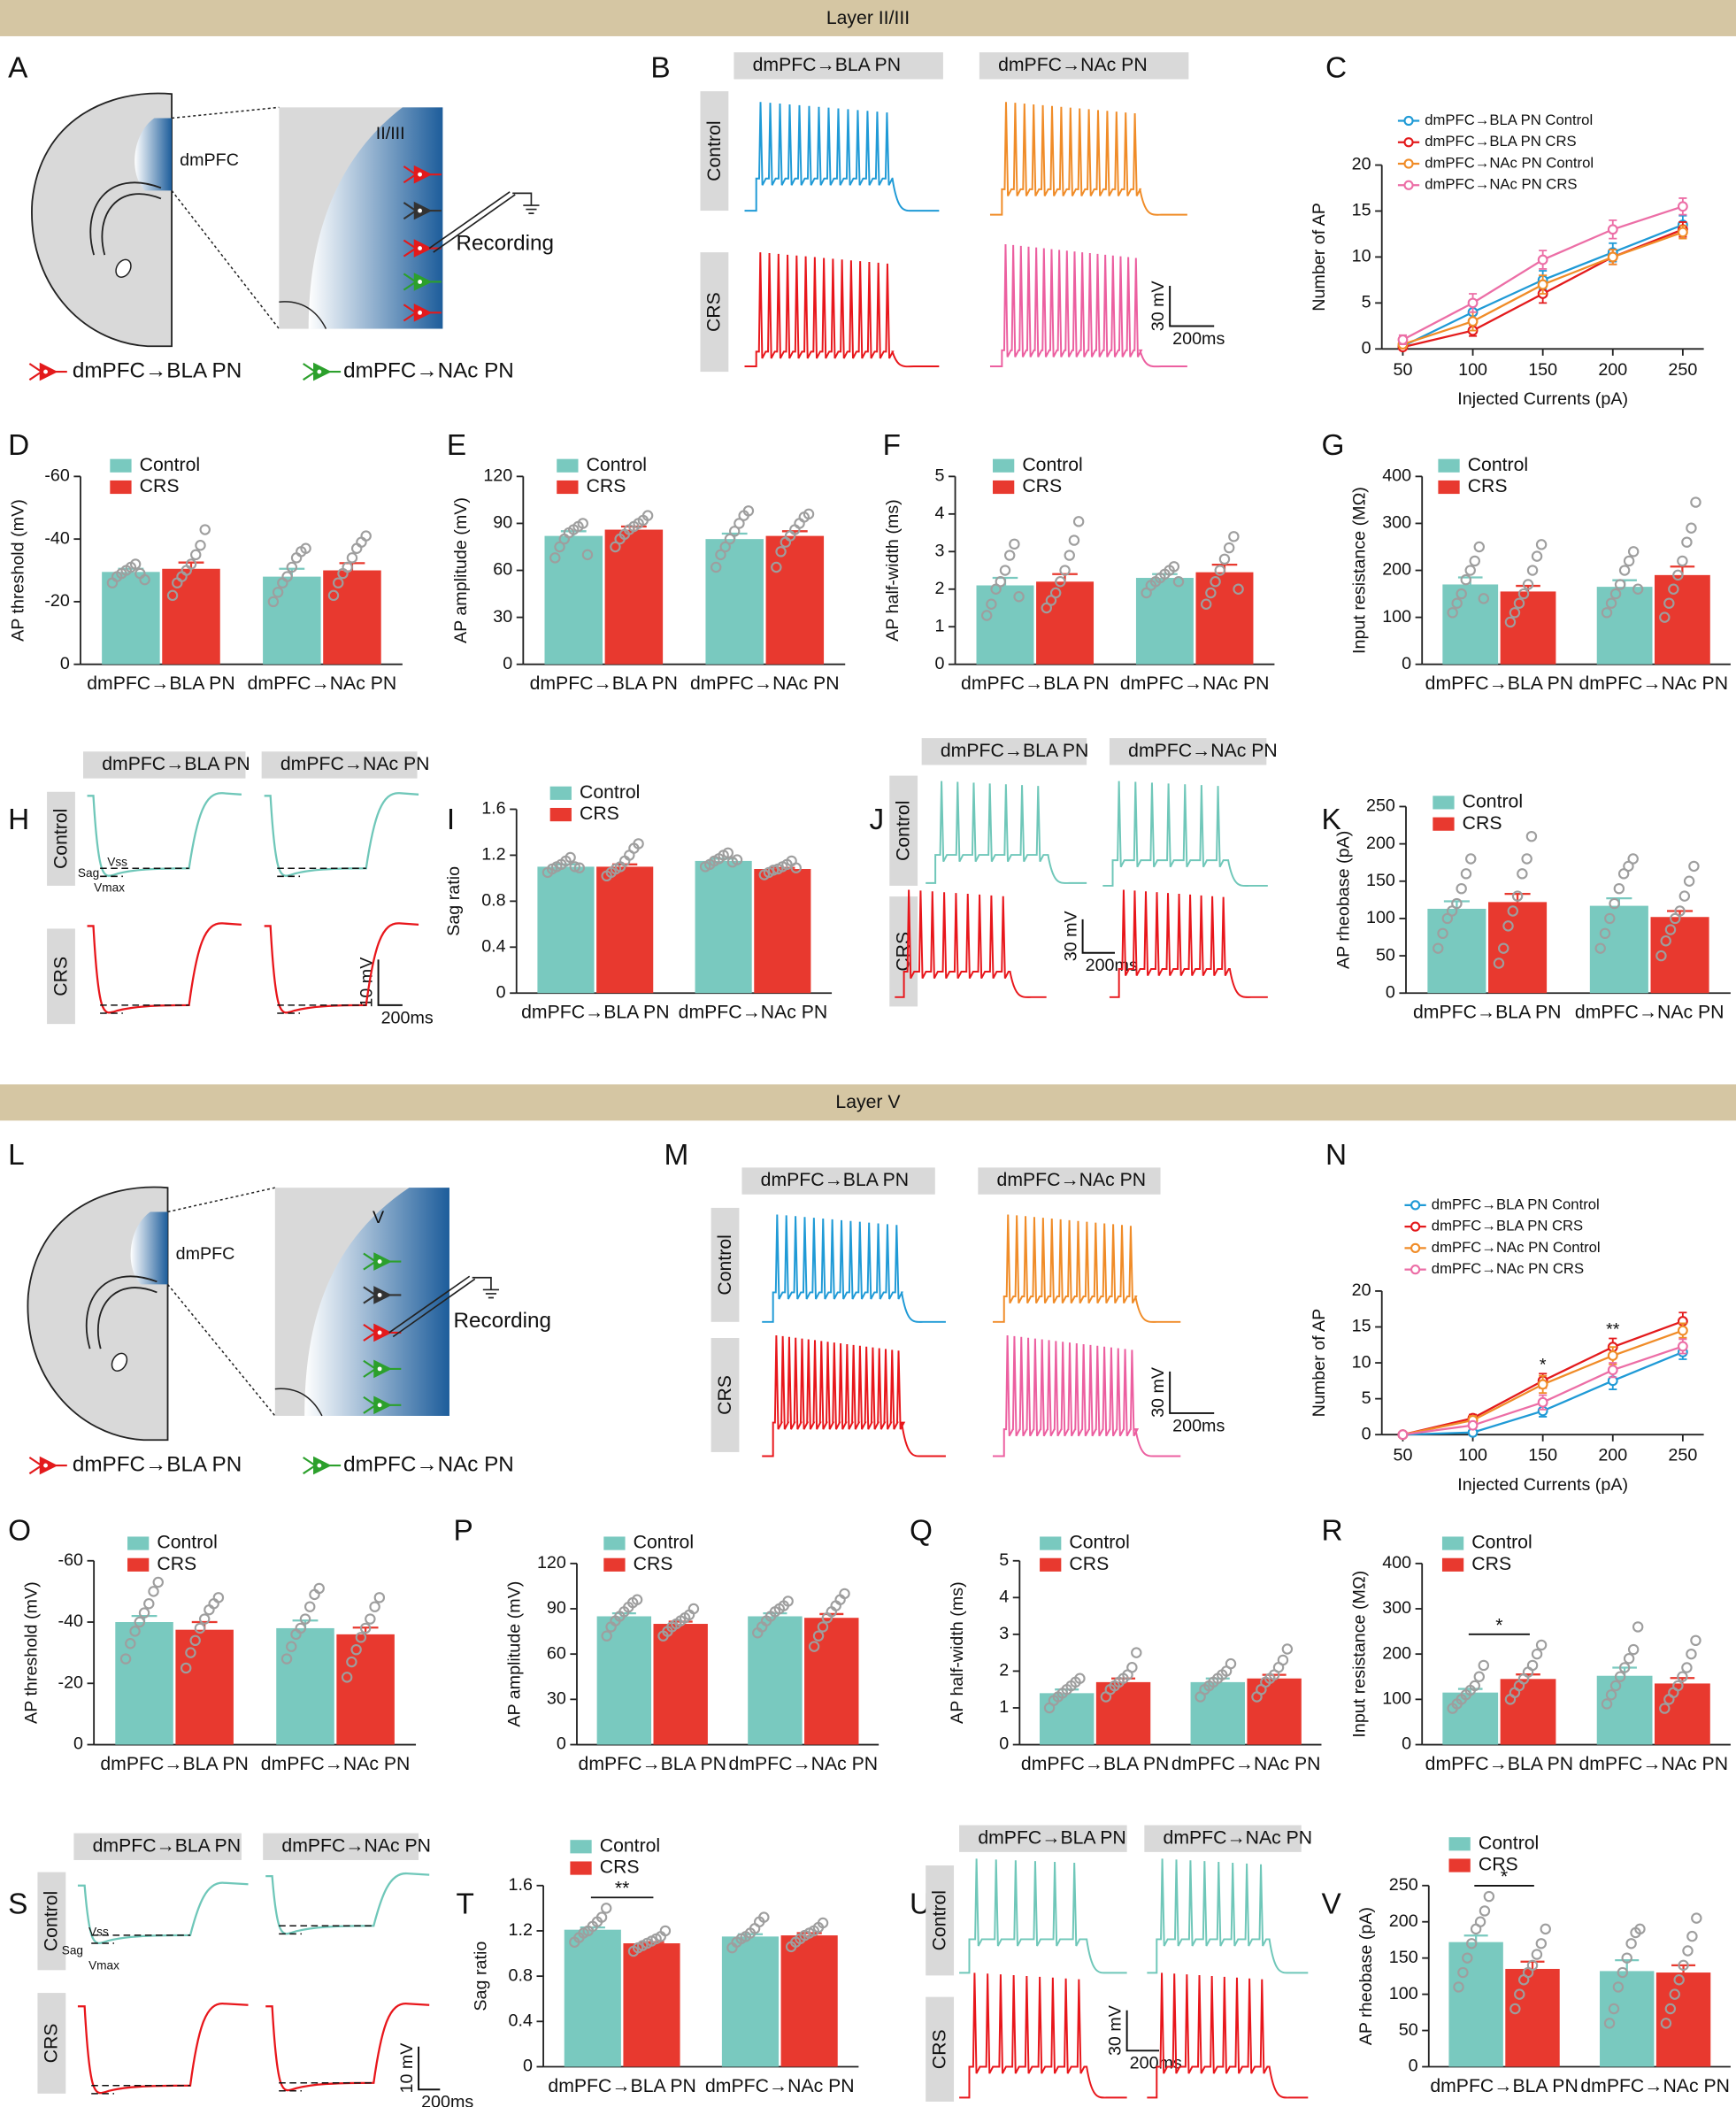 This screenshot has height=2107, width=1736. Describe the element at coordinates (939, 588) in the screenshot. I see `y-tick-label: 2` at that location.